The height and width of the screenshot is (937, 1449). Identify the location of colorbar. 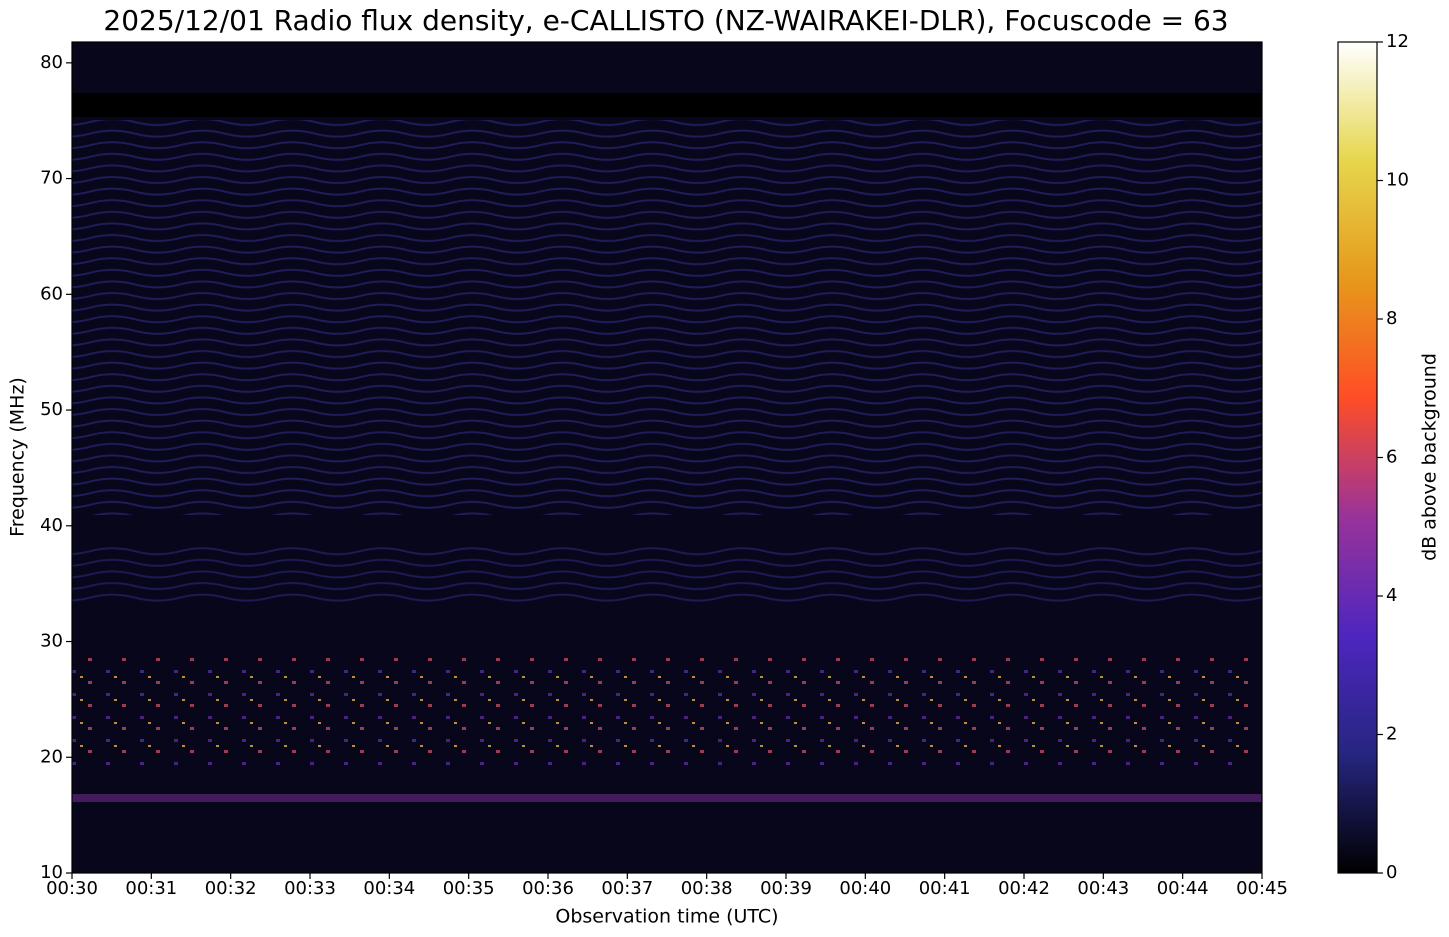
(1357, 457).